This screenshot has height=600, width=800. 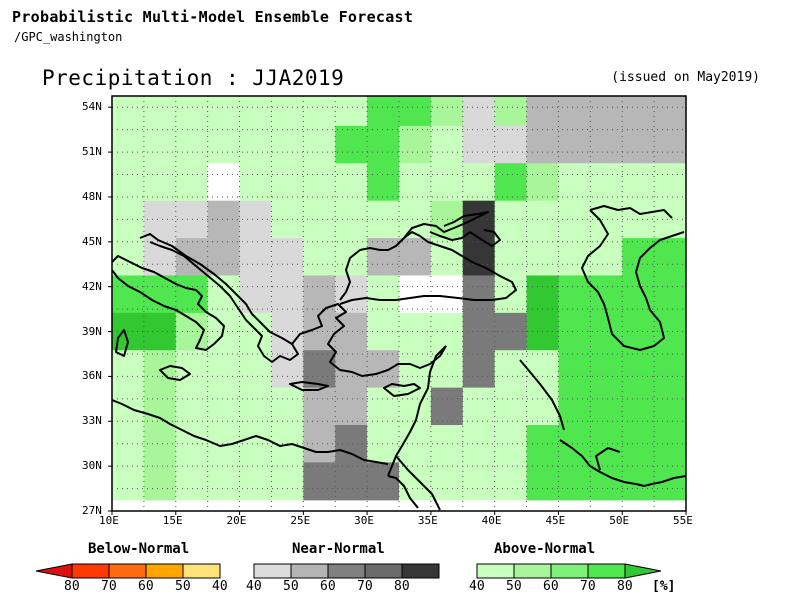 What do you see at coordinates (109, 586) in the screenshot?
I see `legend-below-label: 70` at bounding box center [109, 586].